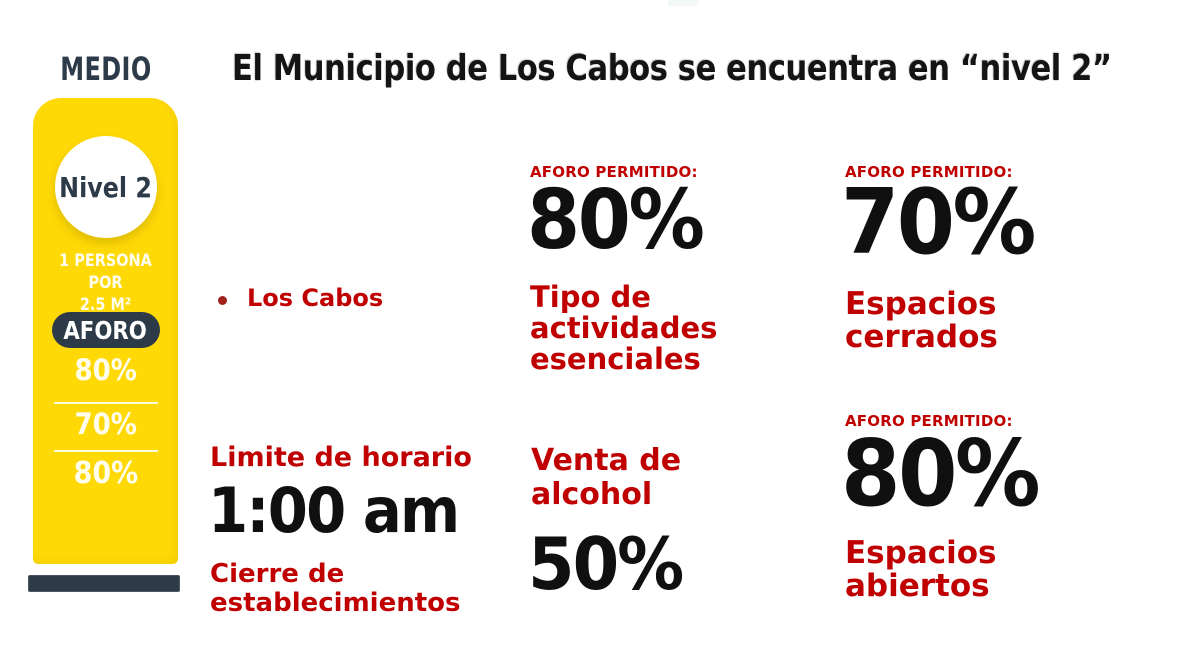  I want to click on column-base-bar, so click(104, 583).